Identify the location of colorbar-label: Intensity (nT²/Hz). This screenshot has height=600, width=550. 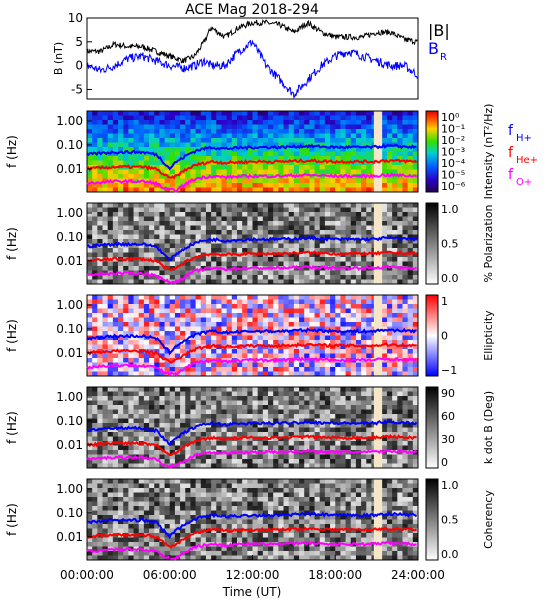
(488, 152).